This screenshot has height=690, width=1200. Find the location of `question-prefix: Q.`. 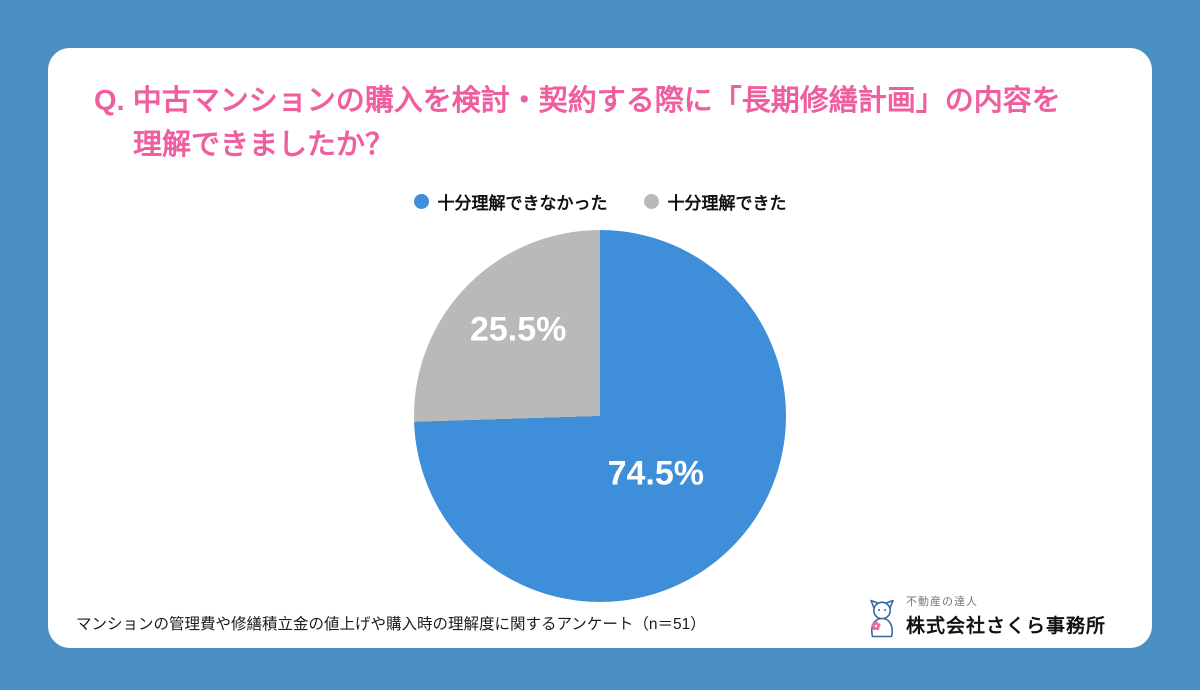

question-prefix: Q. is located at coordinates (109, 101).